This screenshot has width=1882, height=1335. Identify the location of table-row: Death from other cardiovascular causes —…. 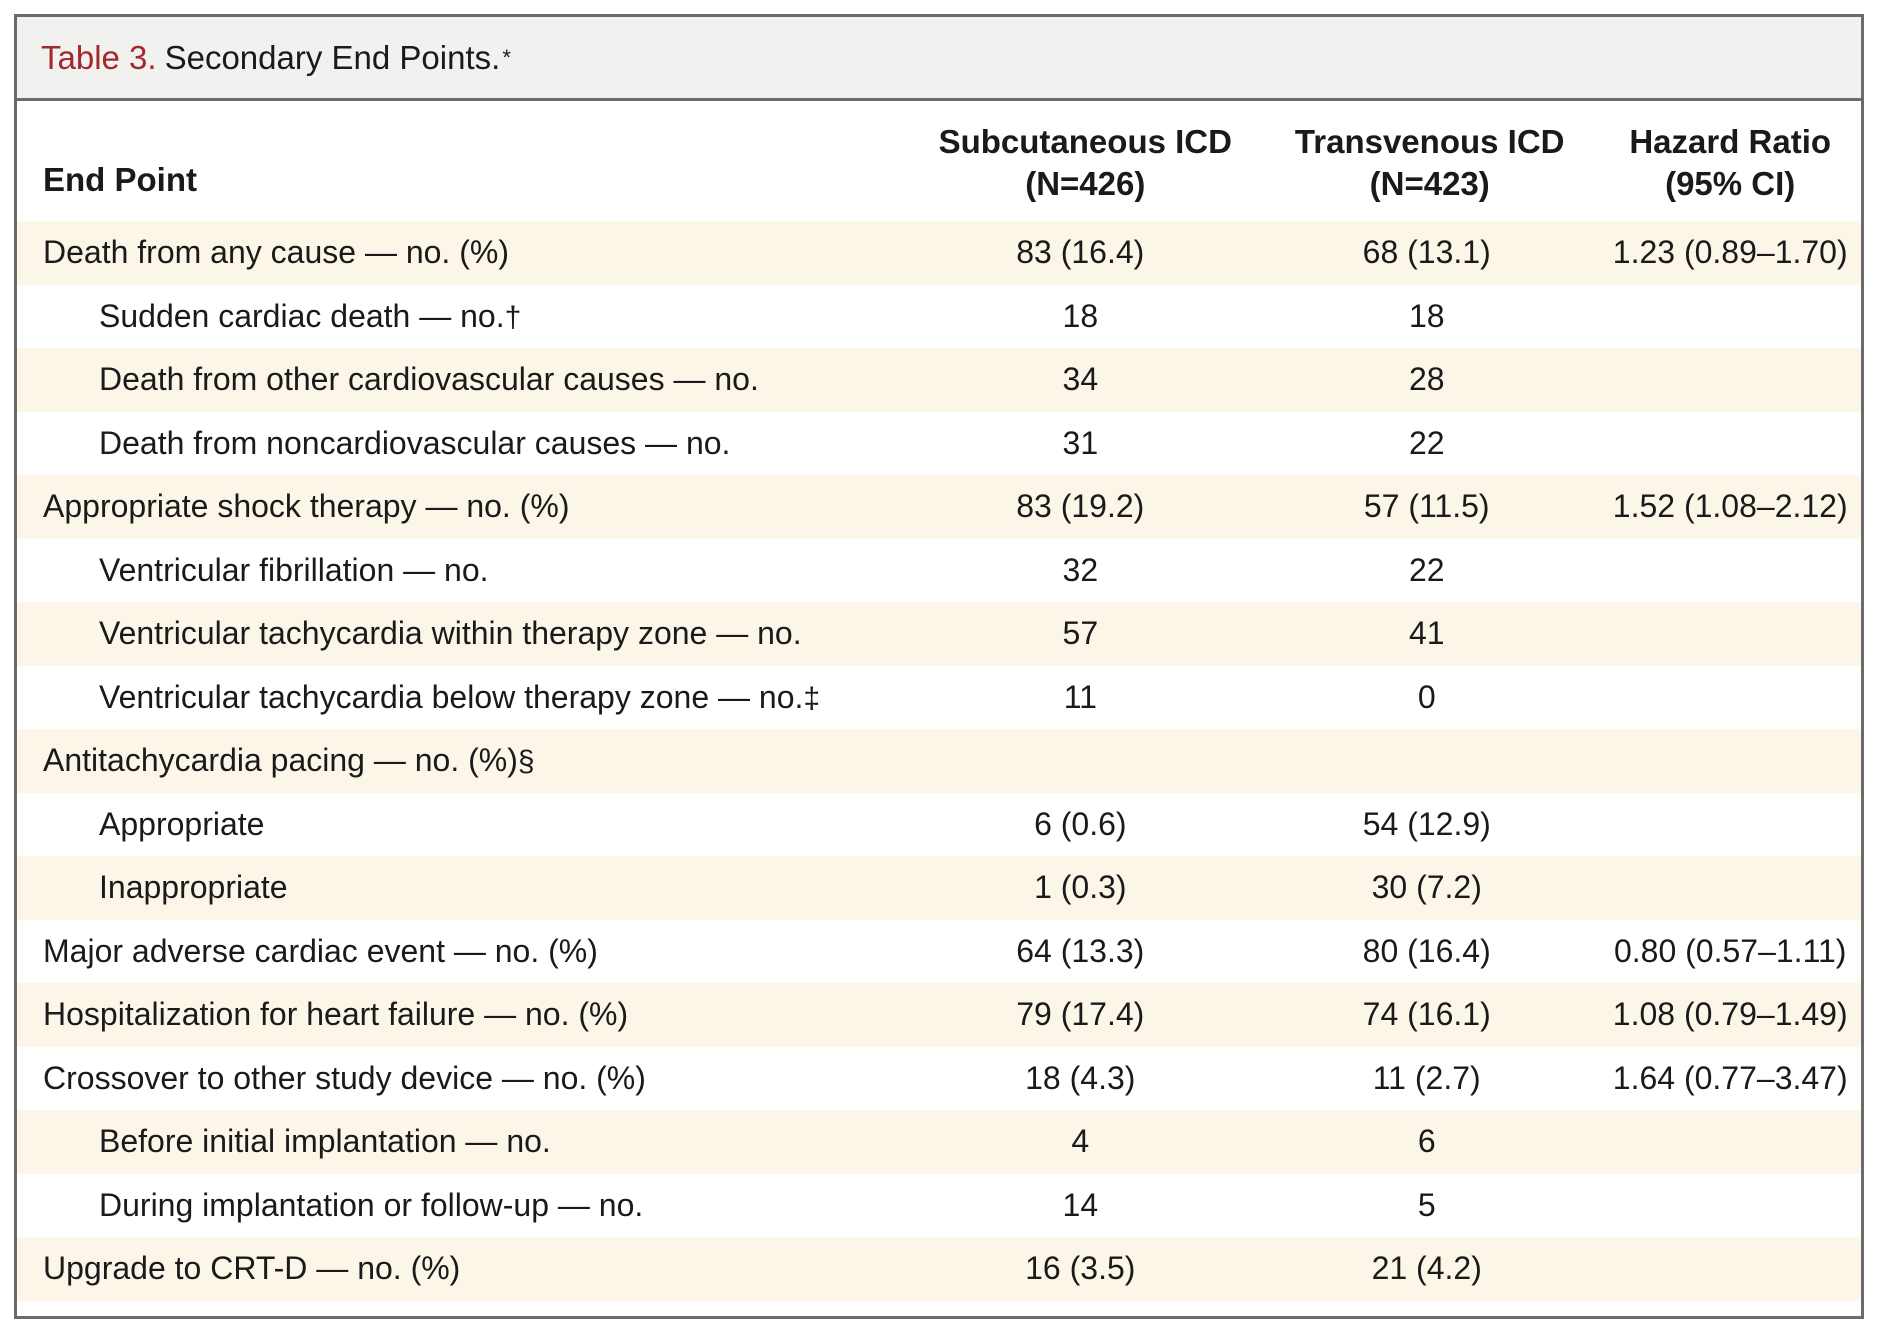
(939, 380).